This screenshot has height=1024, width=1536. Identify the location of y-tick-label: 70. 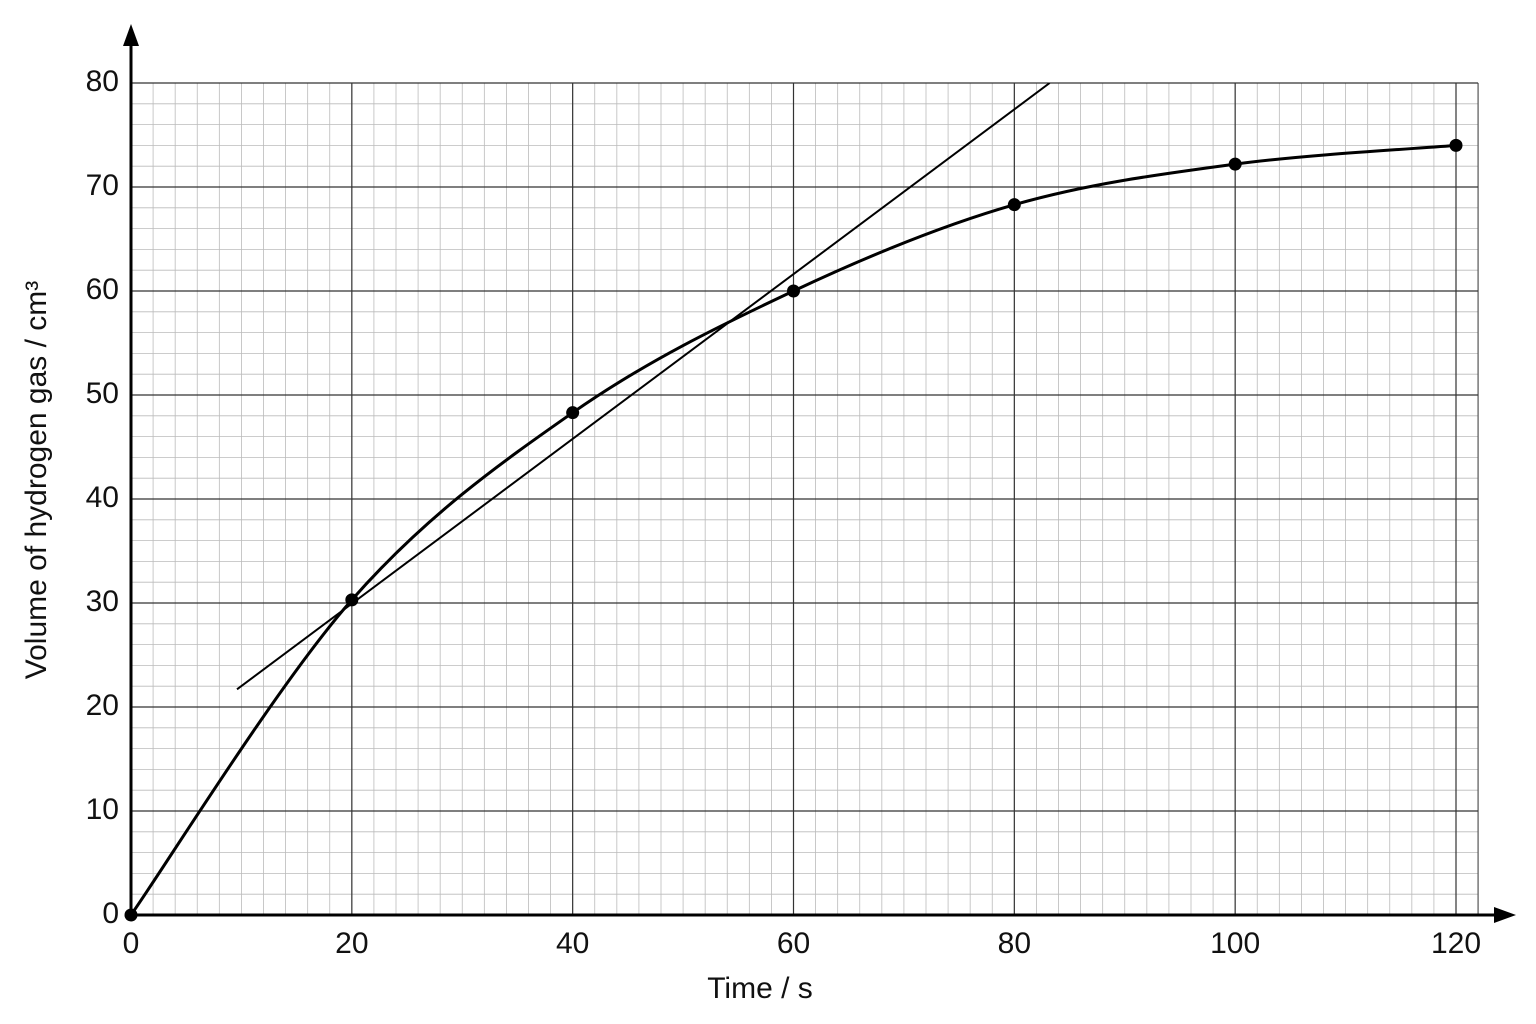
(102, 185).